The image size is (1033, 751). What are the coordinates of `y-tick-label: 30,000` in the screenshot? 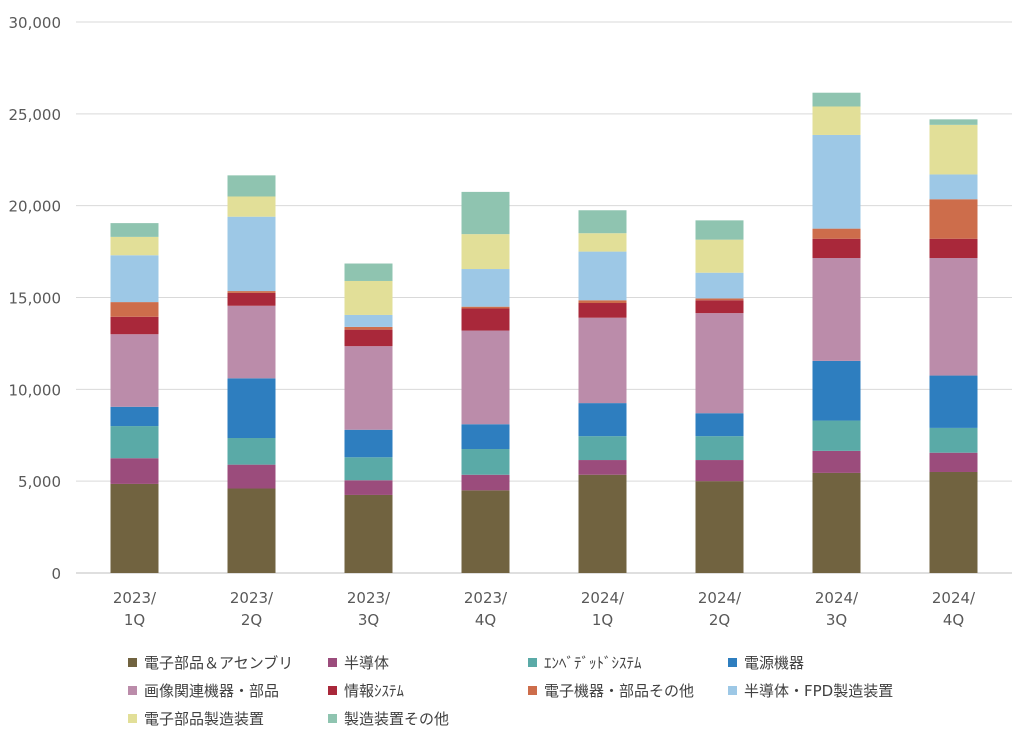 It's located at (35, 23).